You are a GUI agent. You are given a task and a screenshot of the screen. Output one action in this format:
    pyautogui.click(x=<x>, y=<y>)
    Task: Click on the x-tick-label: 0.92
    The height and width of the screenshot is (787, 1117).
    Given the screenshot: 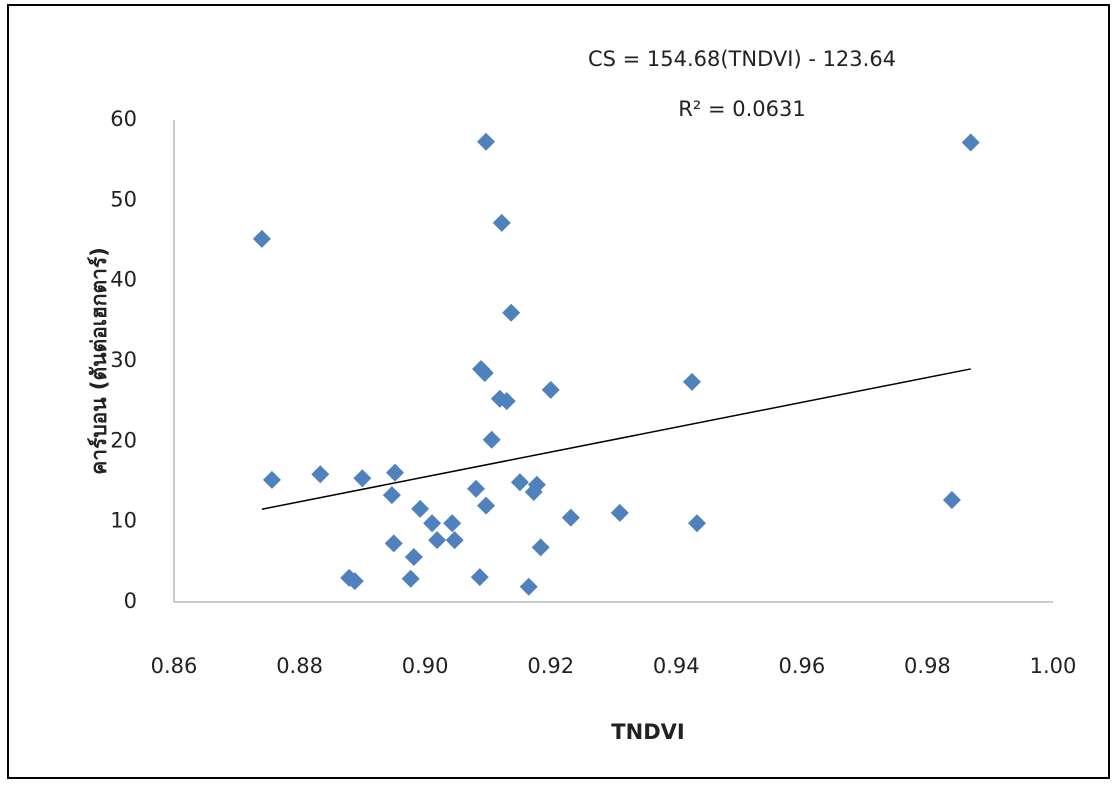 What is the action you would take?
    pyautogui.click(x=550, y=666)
    